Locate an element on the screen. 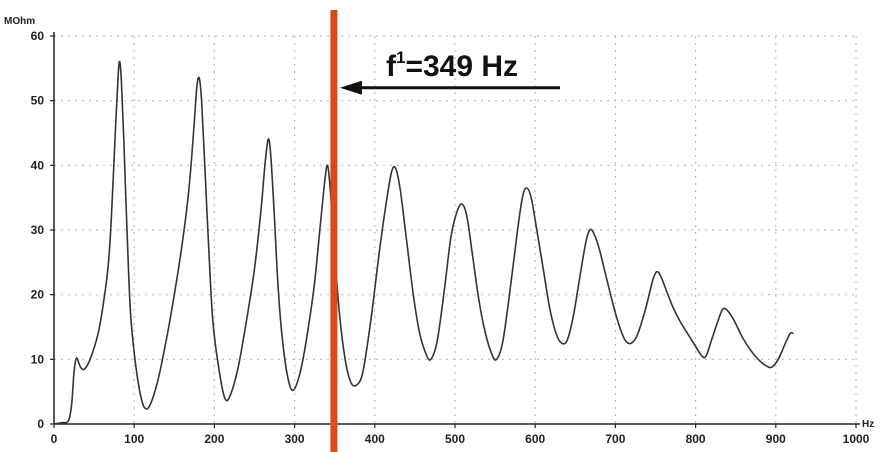 The image size is (882, 452). annotation-label-value: =349 Hz is located at coordinates (461, 66).